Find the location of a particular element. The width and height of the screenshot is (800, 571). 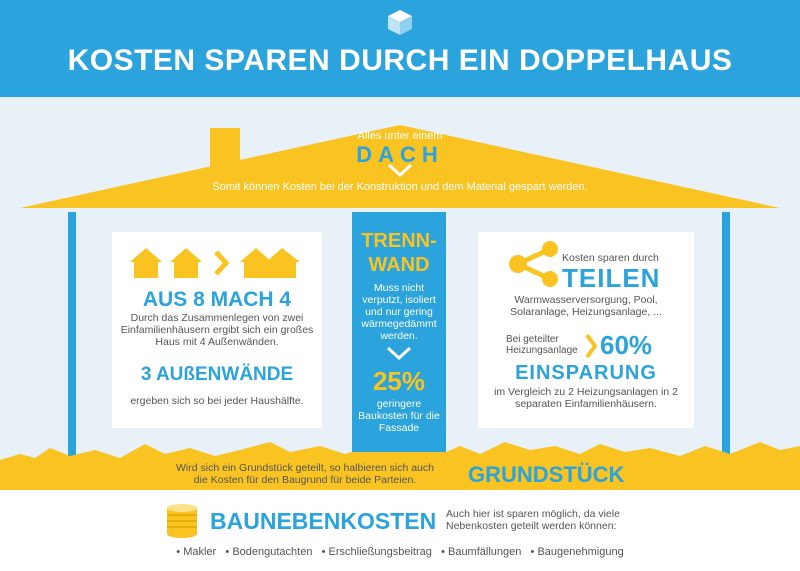

coins-icon is located at coordinates (182, 521).